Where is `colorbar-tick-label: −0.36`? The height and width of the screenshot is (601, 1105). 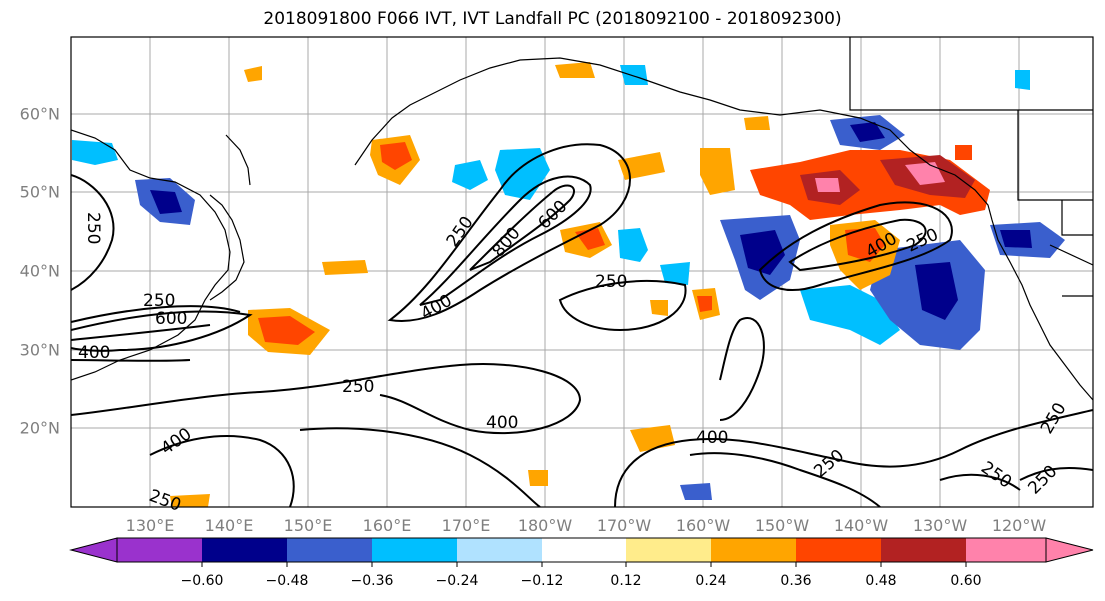
colorbar-tick-label: −0.36 is located at coordinates (372, 581).